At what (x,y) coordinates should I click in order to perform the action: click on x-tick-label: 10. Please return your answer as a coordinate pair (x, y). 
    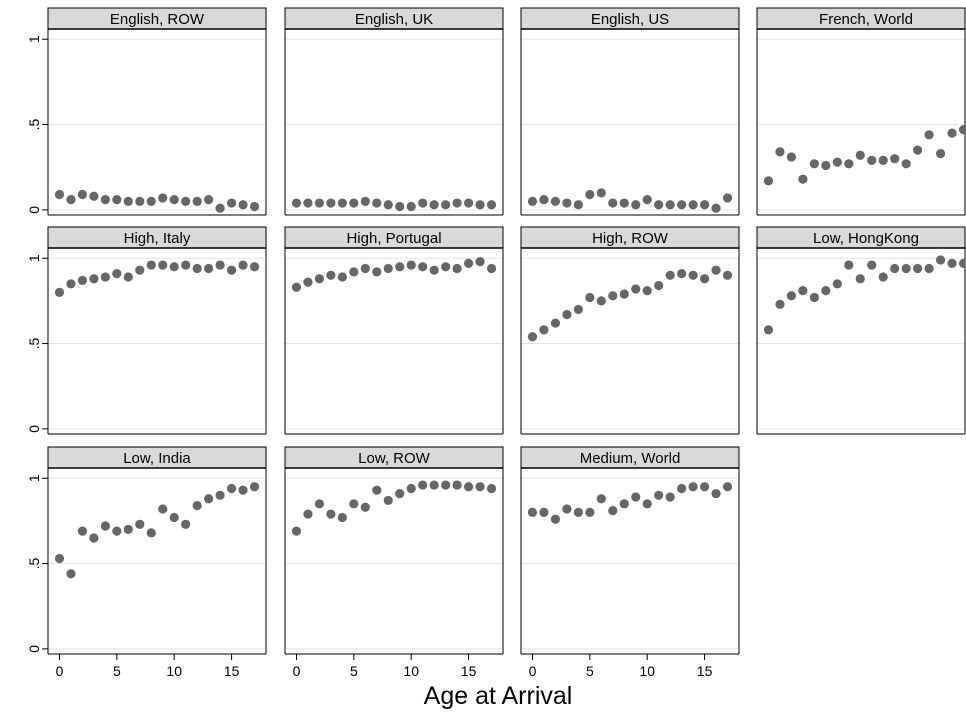
    Looking at the image, I should click on (174, 671).